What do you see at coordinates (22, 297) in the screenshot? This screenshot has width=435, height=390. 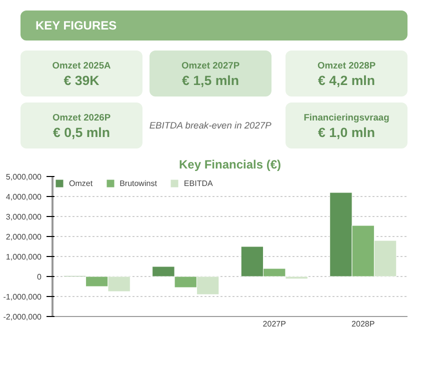 I see `y-tick-label: -1,000,000` at bounding box center [22, 297].